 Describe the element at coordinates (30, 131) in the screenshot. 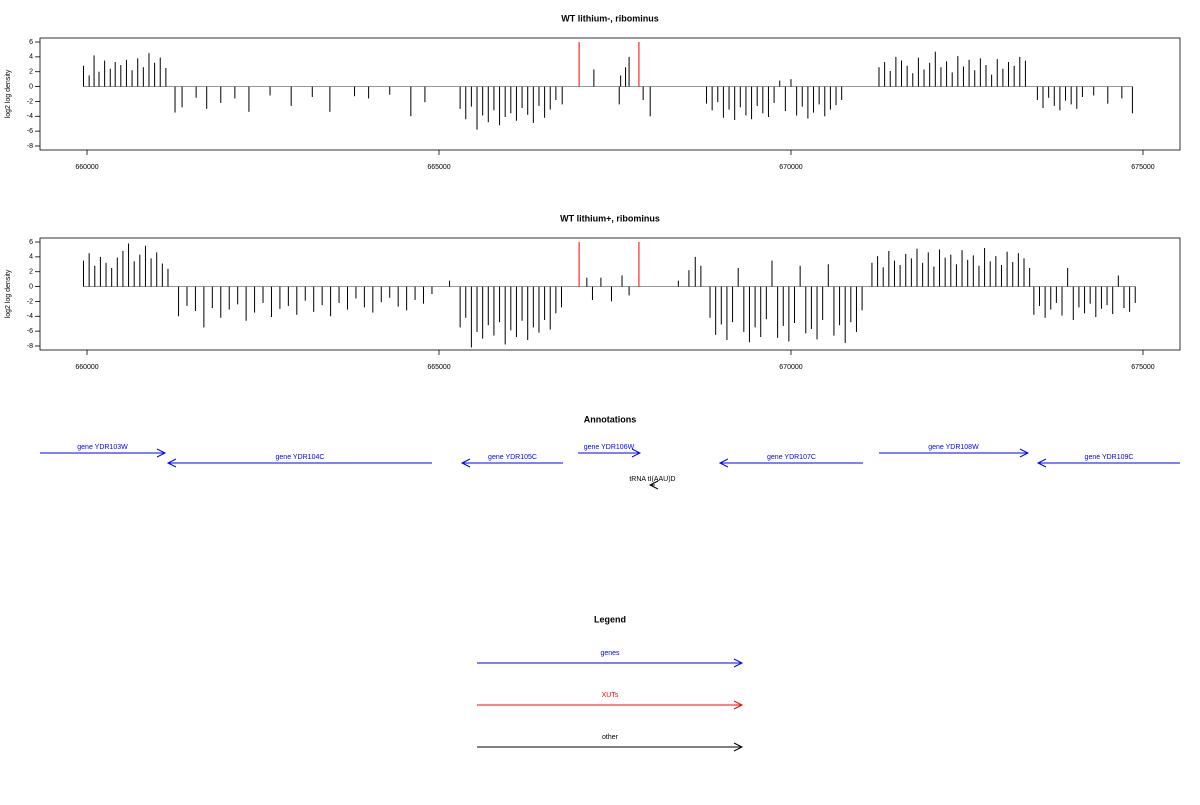

I see `y-tick-label: -6` at that location.